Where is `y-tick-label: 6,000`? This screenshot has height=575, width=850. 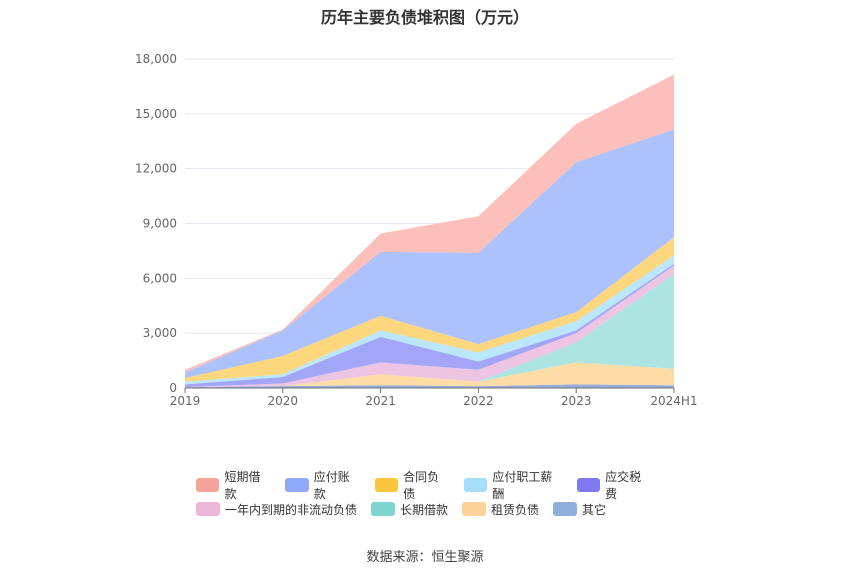
y-tick-label: 6,000 is located at coordinates (160, 278).